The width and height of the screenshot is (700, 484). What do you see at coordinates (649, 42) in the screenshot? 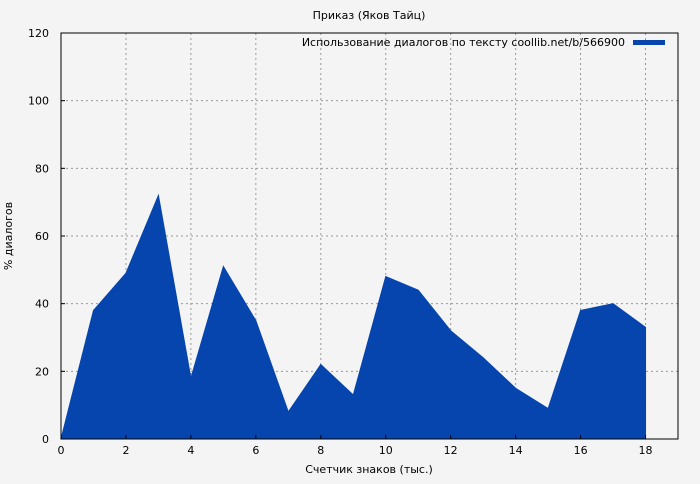
I see `legend-swatch` at bounding box center [649, 42].